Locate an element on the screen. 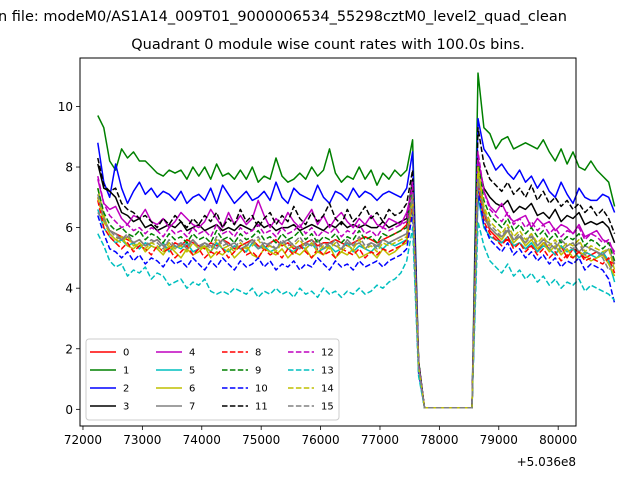  y-tick-label: 4 is located at coordinates (69, 289).